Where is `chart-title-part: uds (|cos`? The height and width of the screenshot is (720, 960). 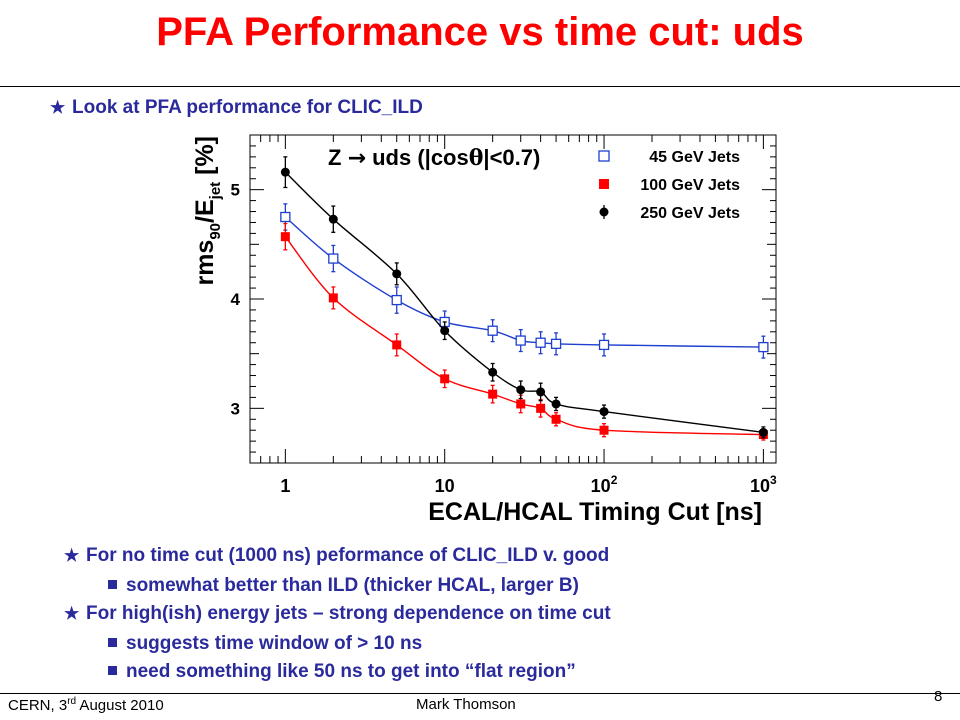
chart-title-part: uds (|cos is located at coordinates (417, 157).